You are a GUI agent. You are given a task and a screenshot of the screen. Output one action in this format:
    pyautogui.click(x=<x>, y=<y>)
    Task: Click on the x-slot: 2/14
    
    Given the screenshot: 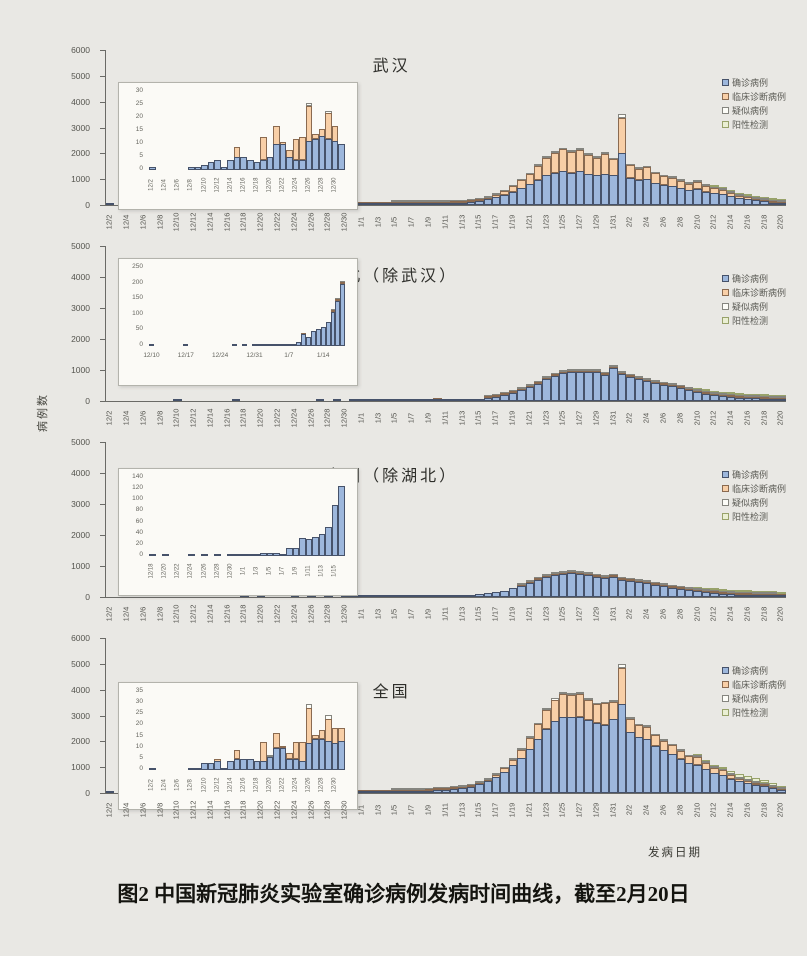 What is the action you would take?
    pyautogui.click(x=730, y=812)
    